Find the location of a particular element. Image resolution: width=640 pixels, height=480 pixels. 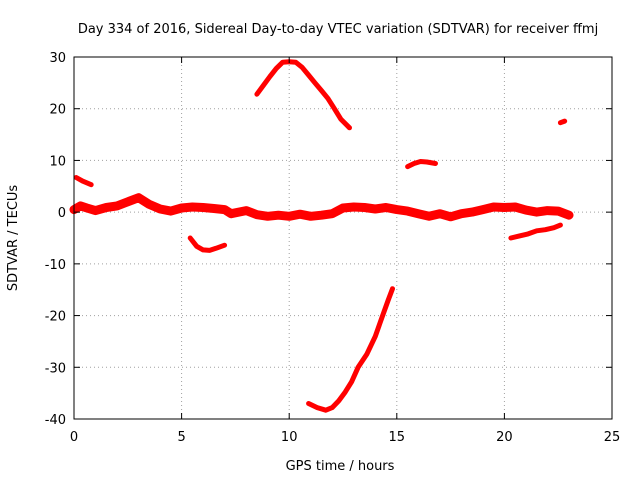

y-tick-label: -30 is located at coordinates (55, 368).